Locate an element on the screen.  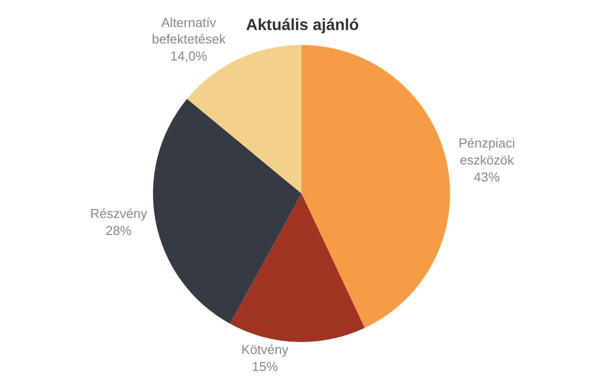
slice-label: Alternatív befektetések is located at coordinates (189, 30).